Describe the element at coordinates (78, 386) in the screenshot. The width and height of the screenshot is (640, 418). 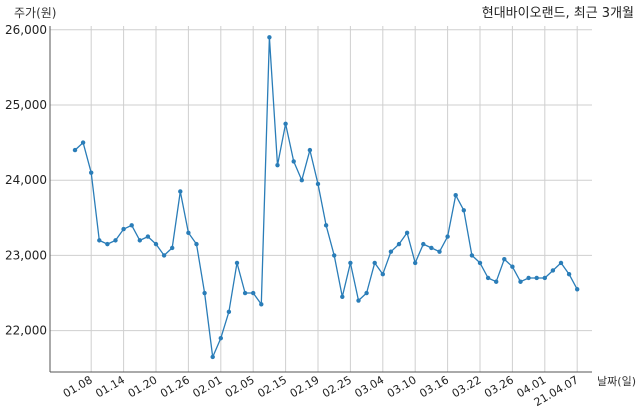
I see `x-tick-label: 01.08` at that location.